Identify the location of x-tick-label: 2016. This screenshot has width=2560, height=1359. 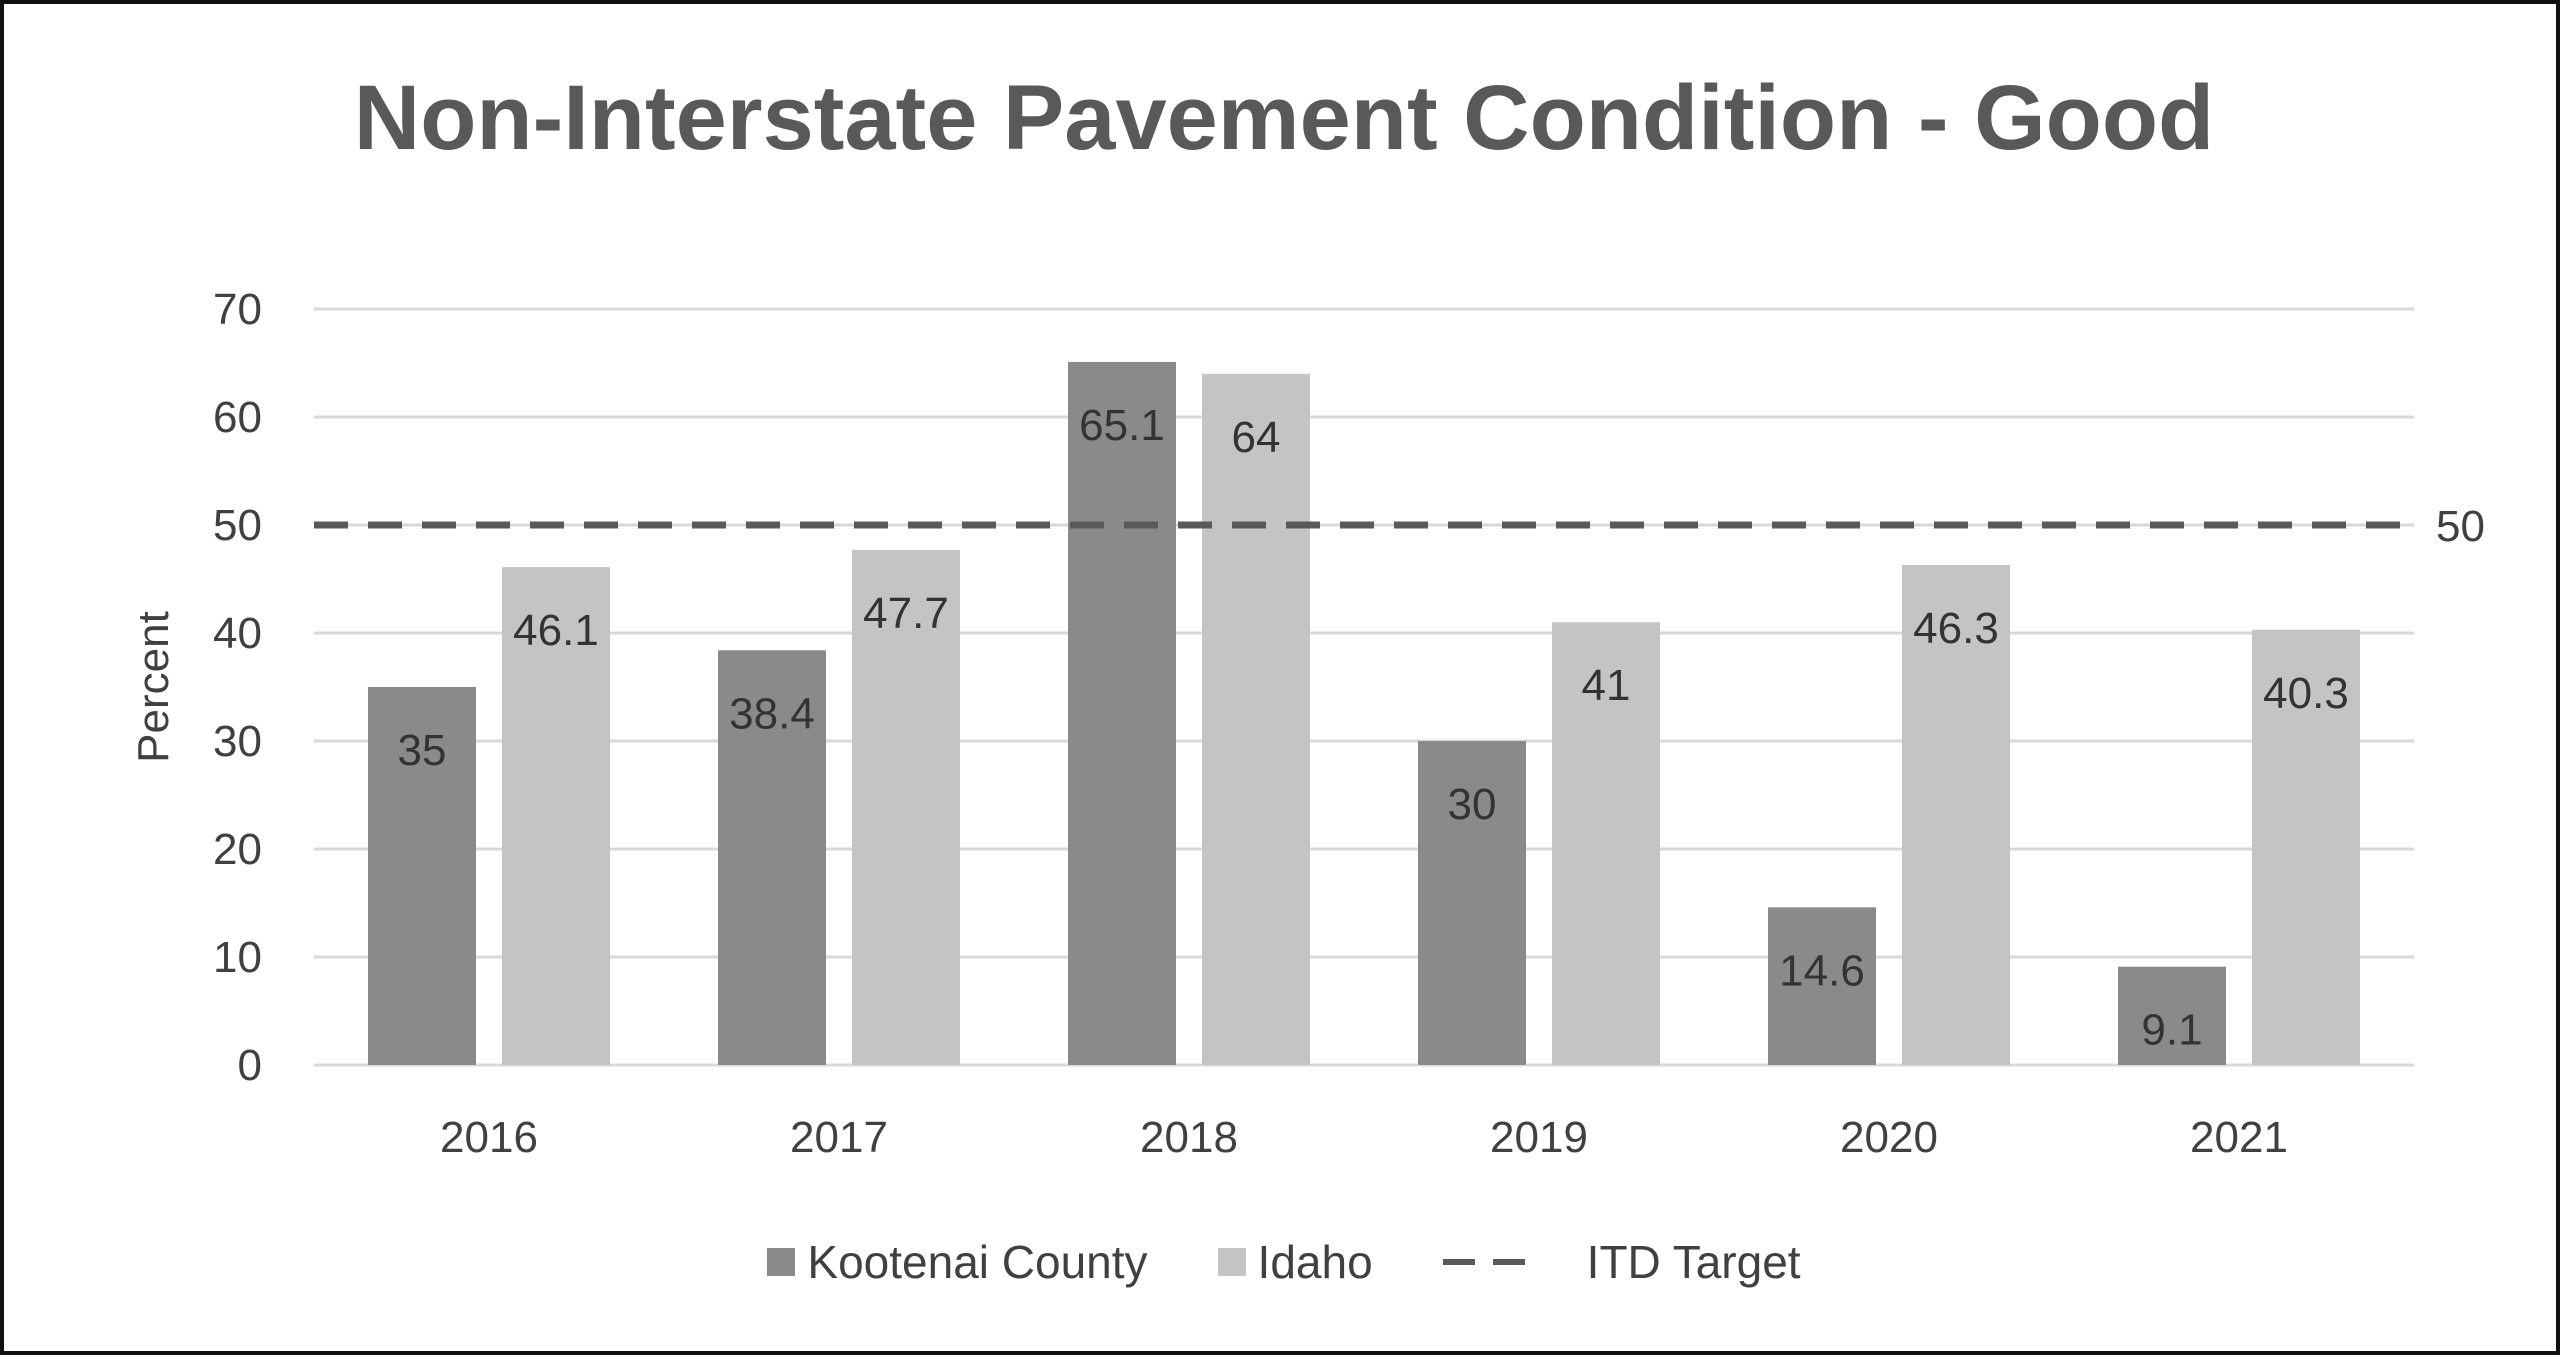
(489, 1137).